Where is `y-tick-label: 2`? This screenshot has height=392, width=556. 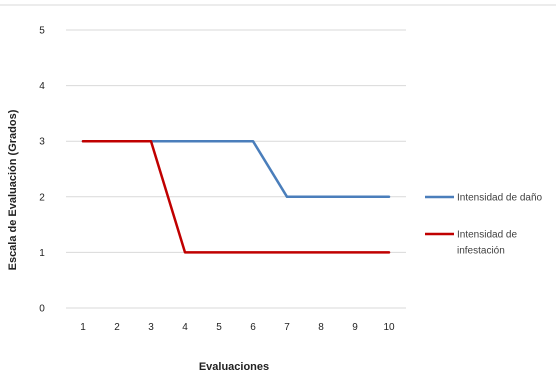
y-tick-label: 2 is located at coordinates (42, 197).